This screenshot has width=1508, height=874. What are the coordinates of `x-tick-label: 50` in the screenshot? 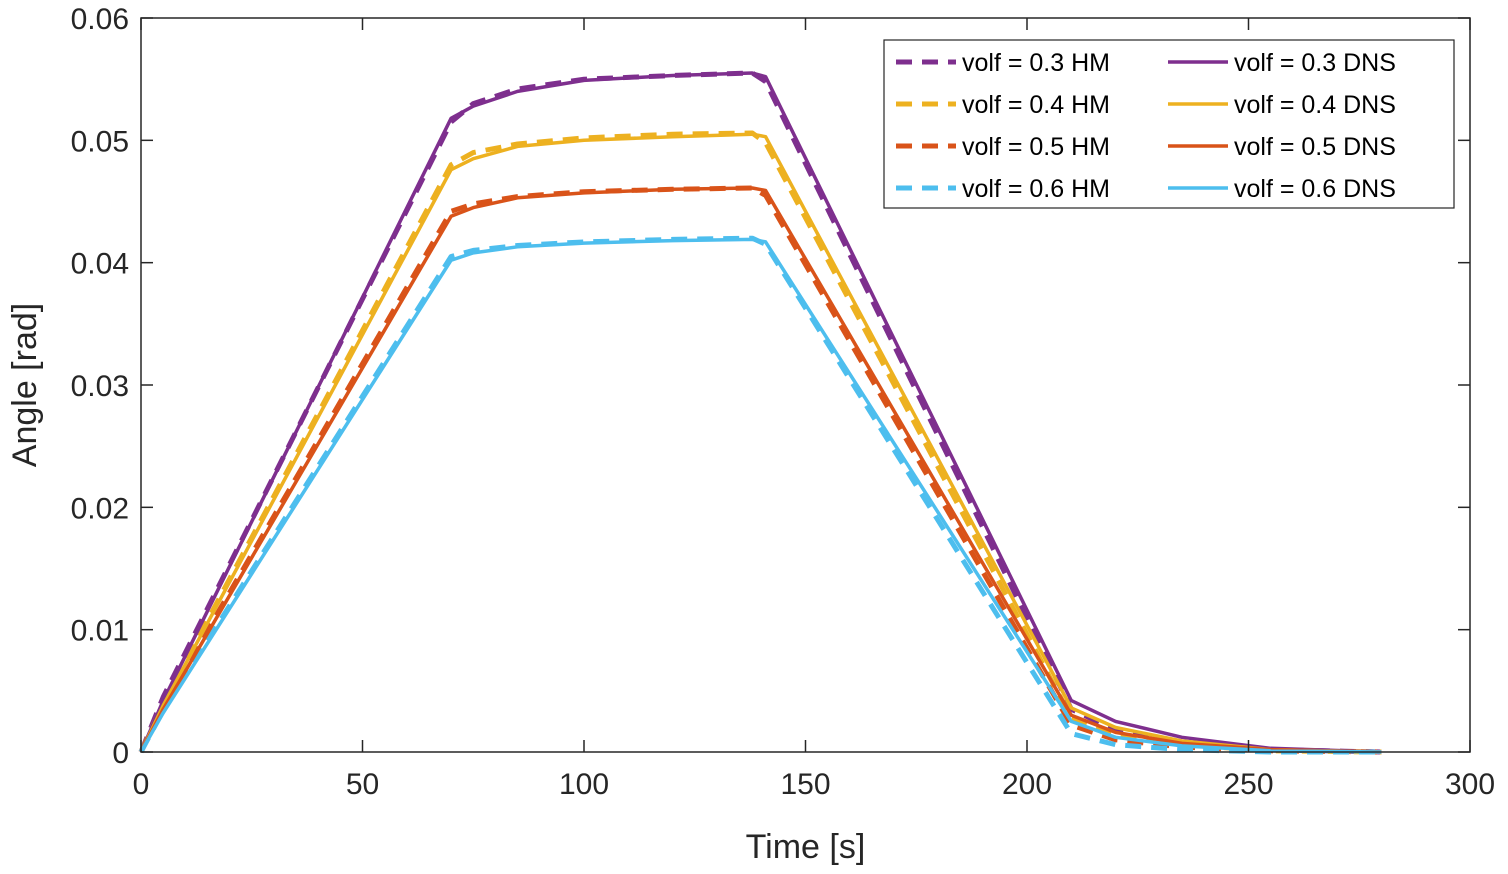 It's located at (362, 784).